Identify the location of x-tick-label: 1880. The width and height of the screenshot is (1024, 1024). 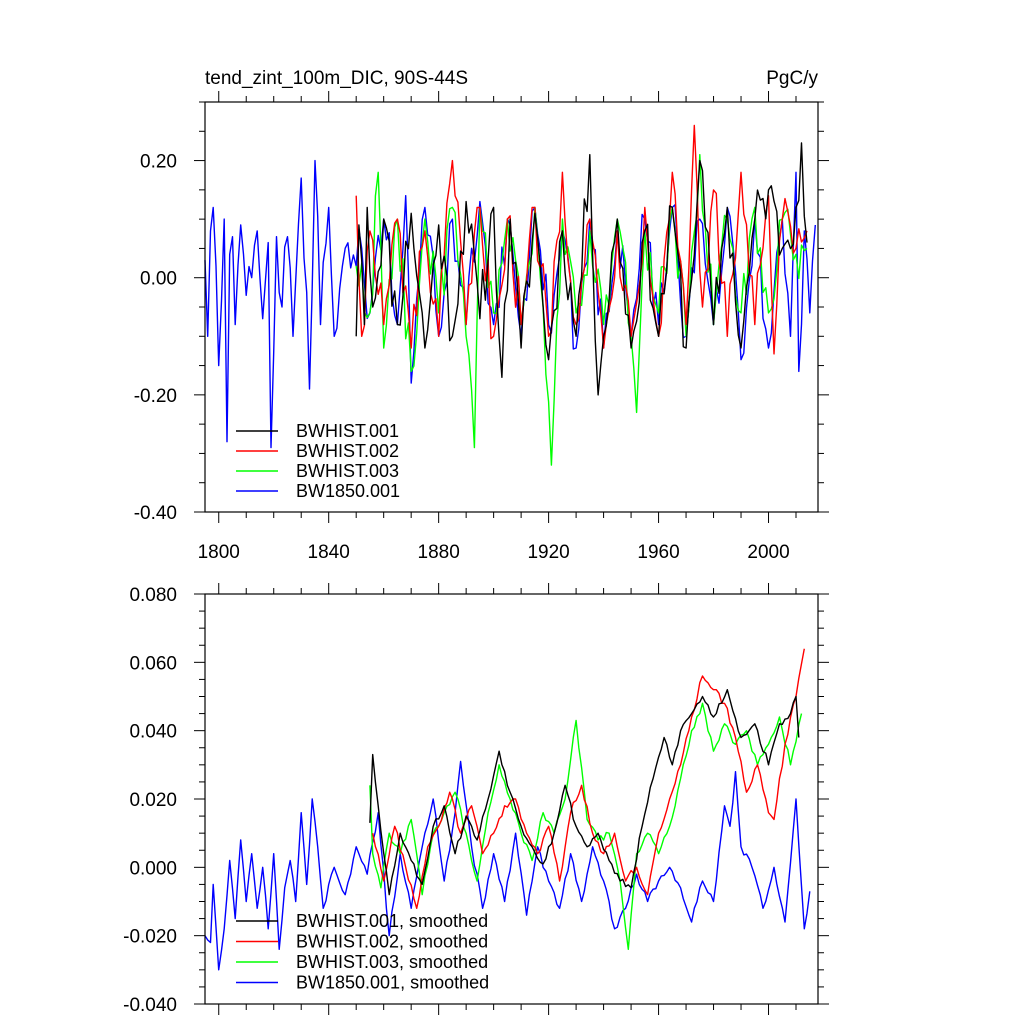
(439, 552).